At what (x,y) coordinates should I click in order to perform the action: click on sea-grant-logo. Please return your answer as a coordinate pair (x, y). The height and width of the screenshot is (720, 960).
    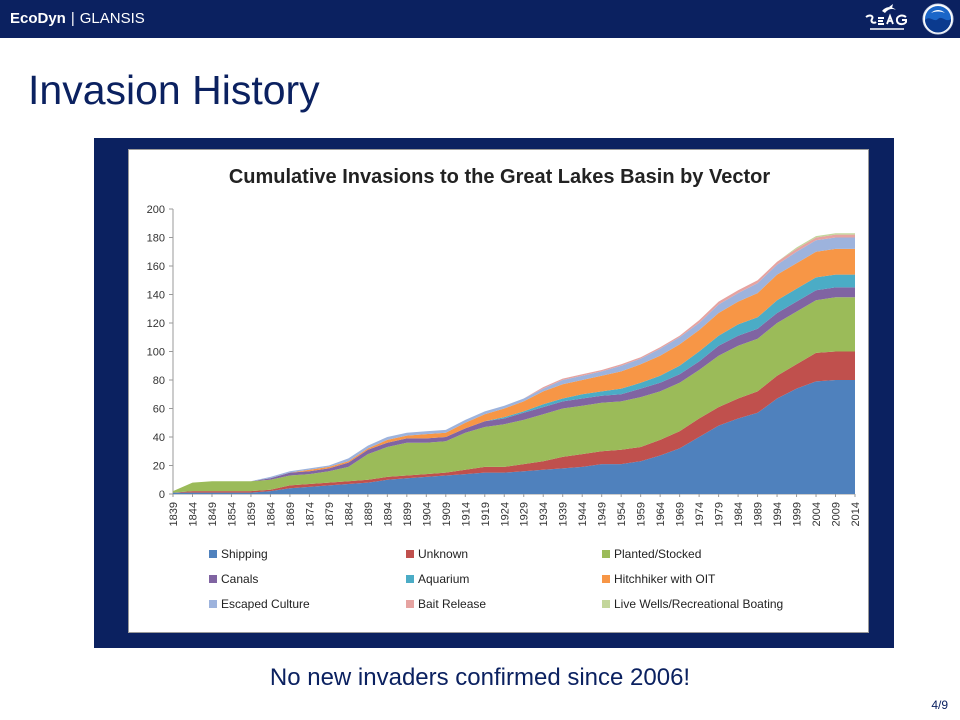
    Looking at the image, I should click on (886, 17).